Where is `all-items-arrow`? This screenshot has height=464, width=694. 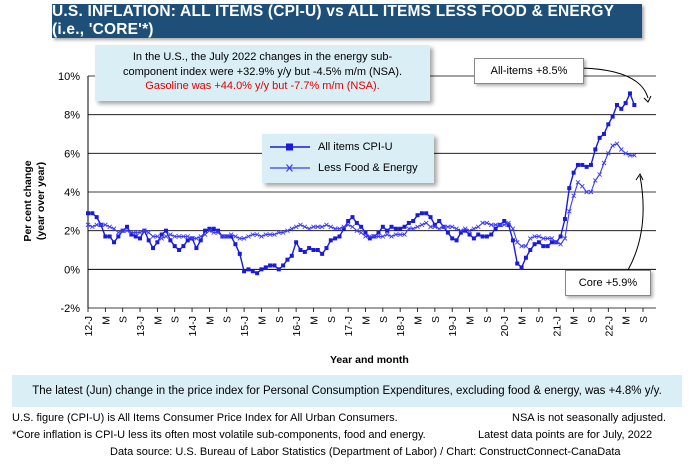 all-items-arrow is located at coordinates (615, 83).